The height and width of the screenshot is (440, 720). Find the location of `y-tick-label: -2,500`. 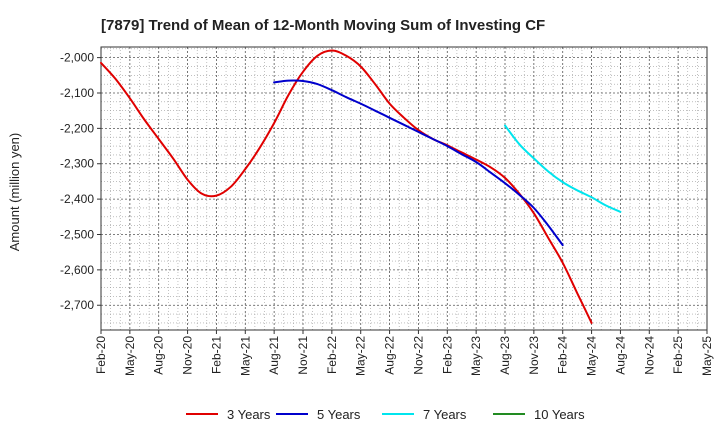

y-tick-label: -2,500 is located at coordinates (77, 234).